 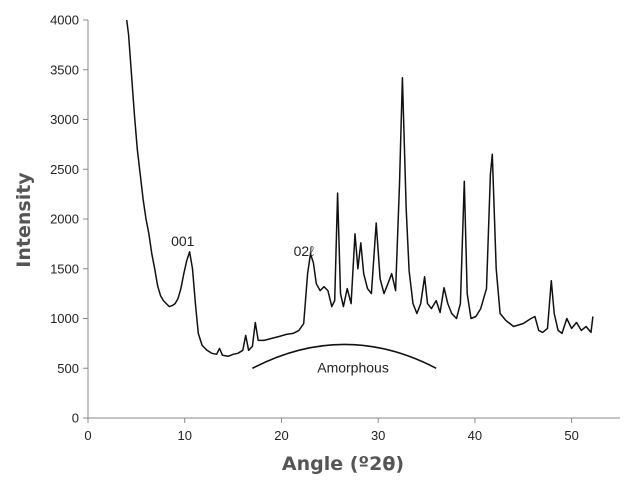 I want to click on y-tick-label: 0, so click(x=75, y=418).